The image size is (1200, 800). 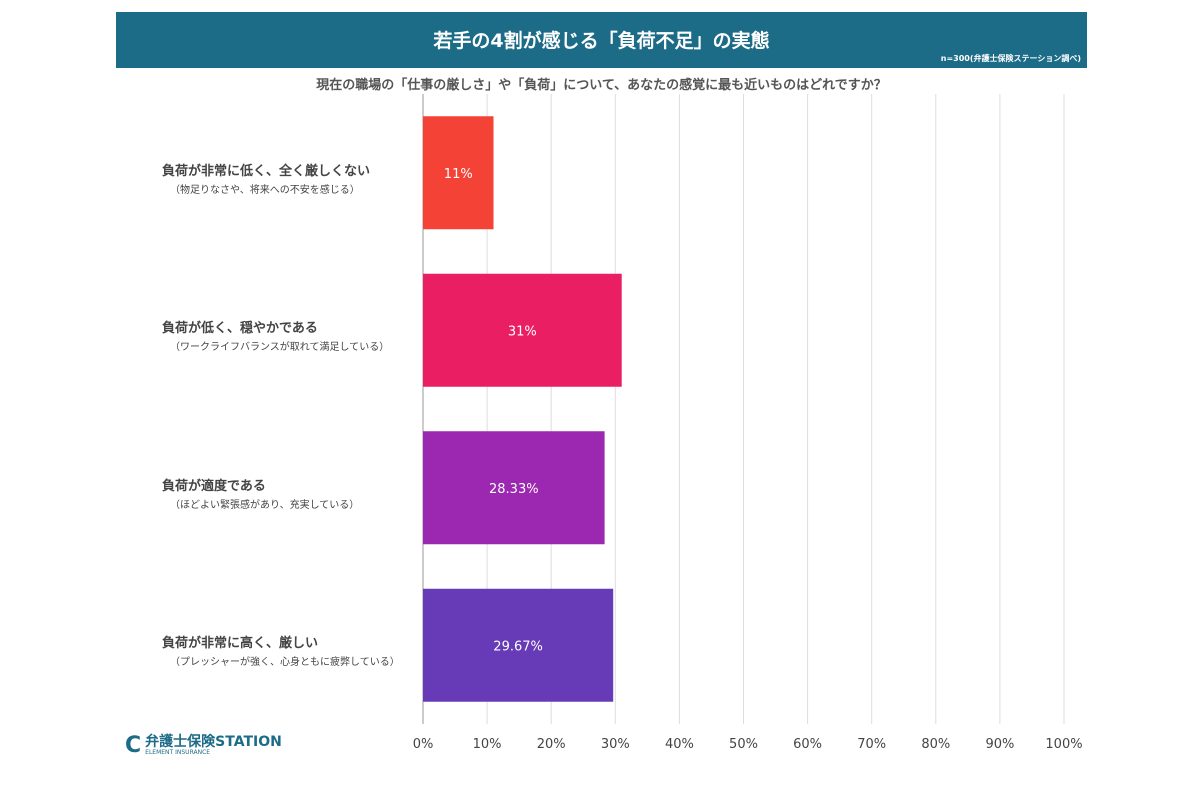 I want to click on category-label: 負荷が低く、穏やかである （ワークライフバランスが取れて満足している）, so click(x=267, y=335).